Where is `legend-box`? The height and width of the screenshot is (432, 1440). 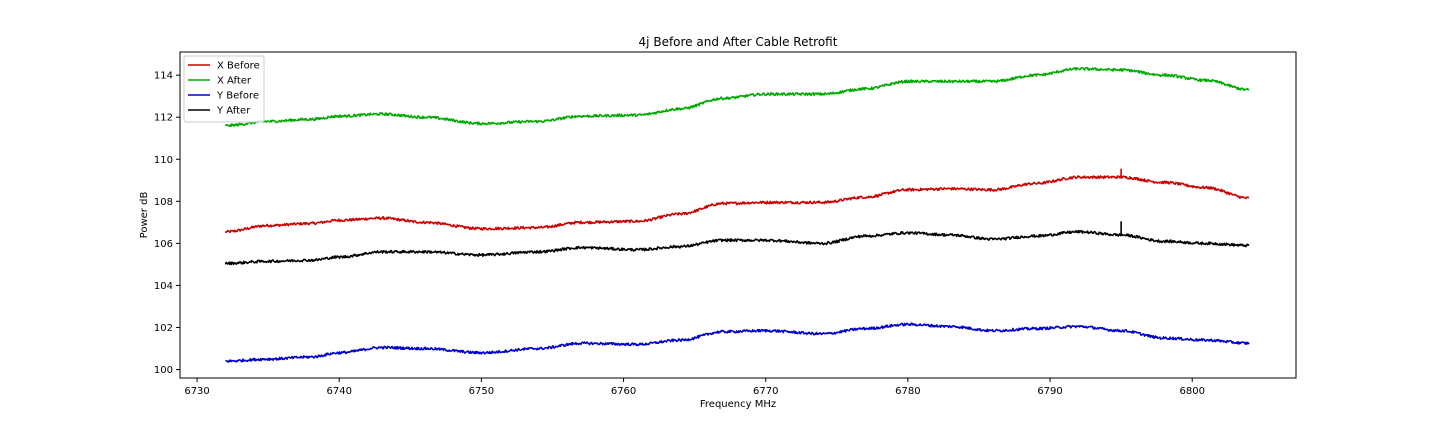
legend-box is located at coordinates (224, 89).